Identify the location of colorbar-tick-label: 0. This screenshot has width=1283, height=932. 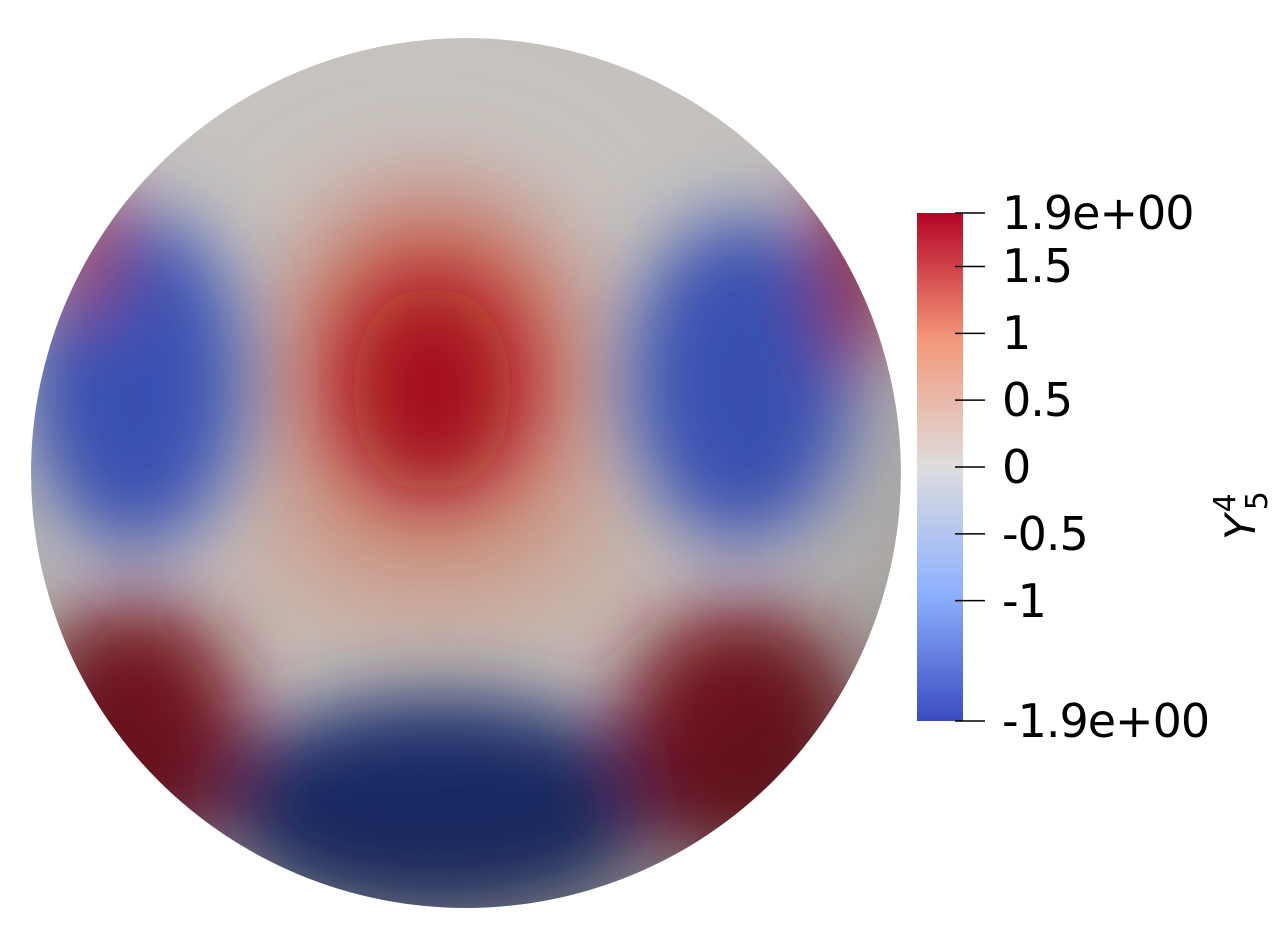
(1016, 467).